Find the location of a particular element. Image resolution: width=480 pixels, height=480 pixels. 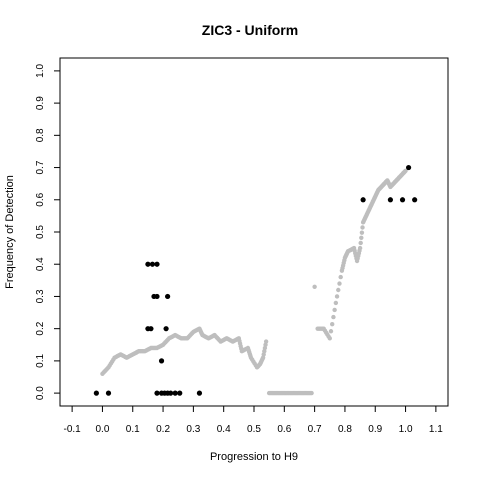

y-tick-label: 0.7 is located at coordinates (40, 167).